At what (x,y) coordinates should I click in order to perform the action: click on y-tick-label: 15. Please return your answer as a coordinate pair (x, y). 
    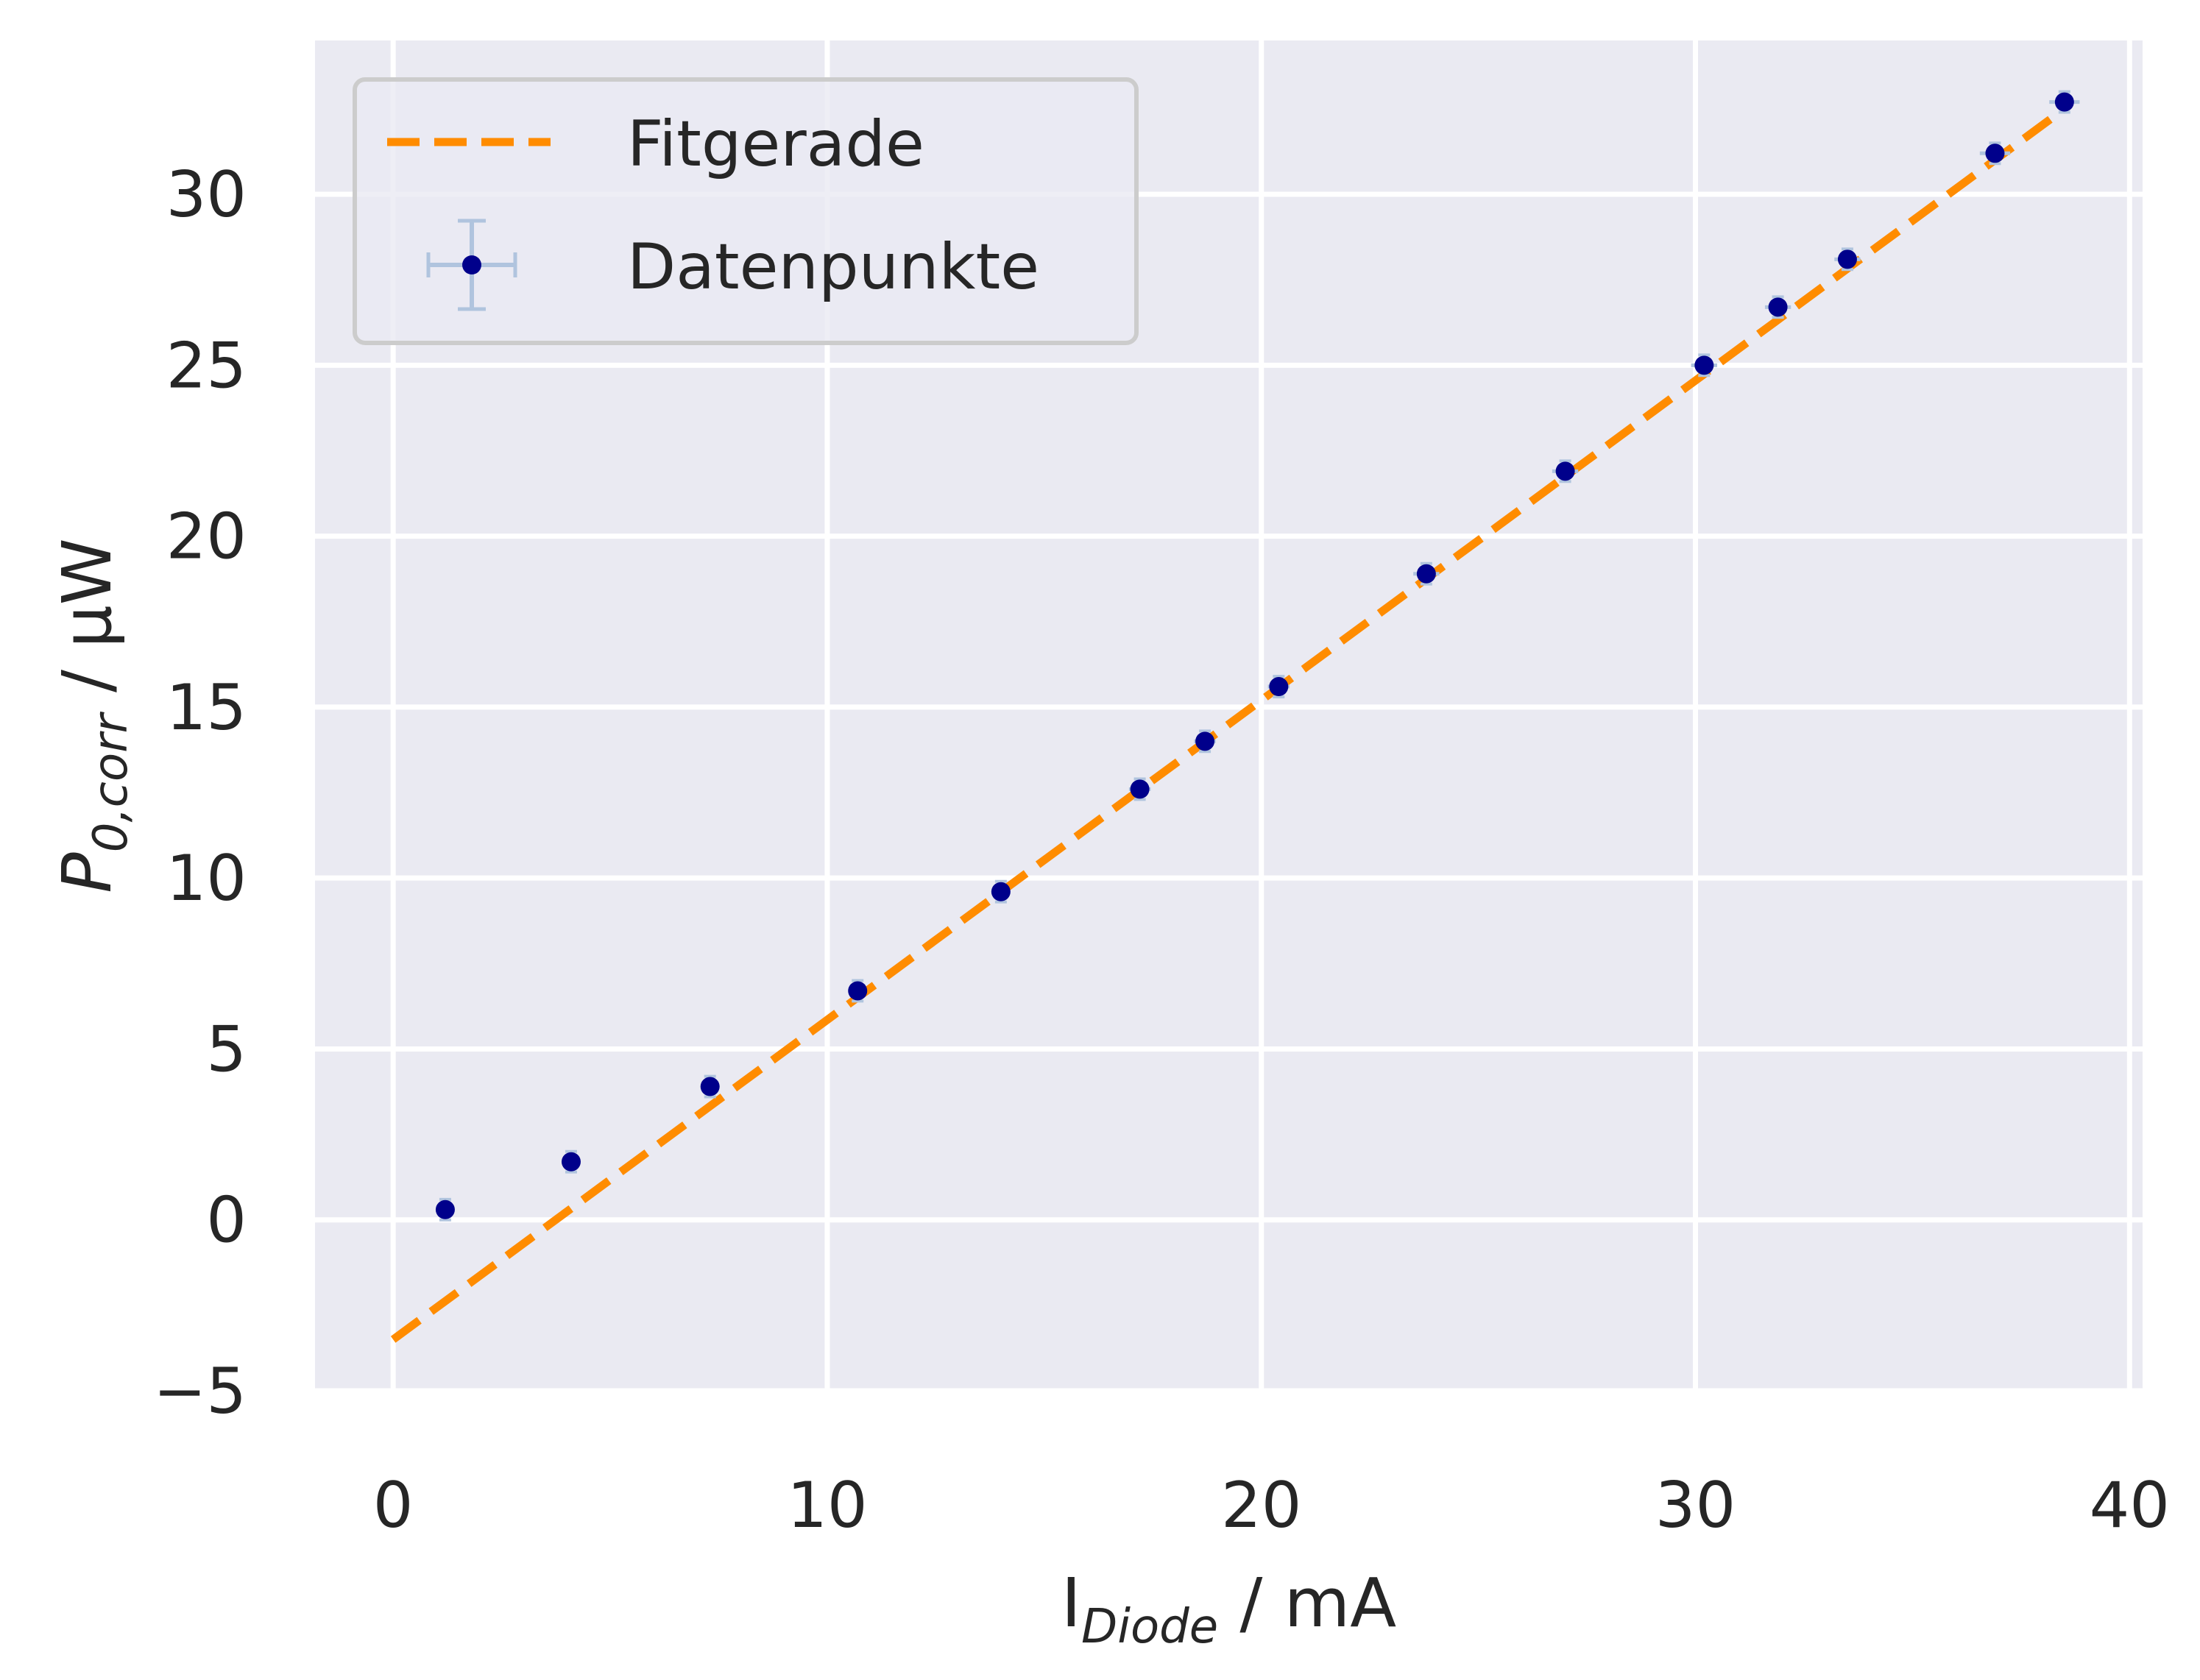
    Looking at the image, I should click on (206, 708).